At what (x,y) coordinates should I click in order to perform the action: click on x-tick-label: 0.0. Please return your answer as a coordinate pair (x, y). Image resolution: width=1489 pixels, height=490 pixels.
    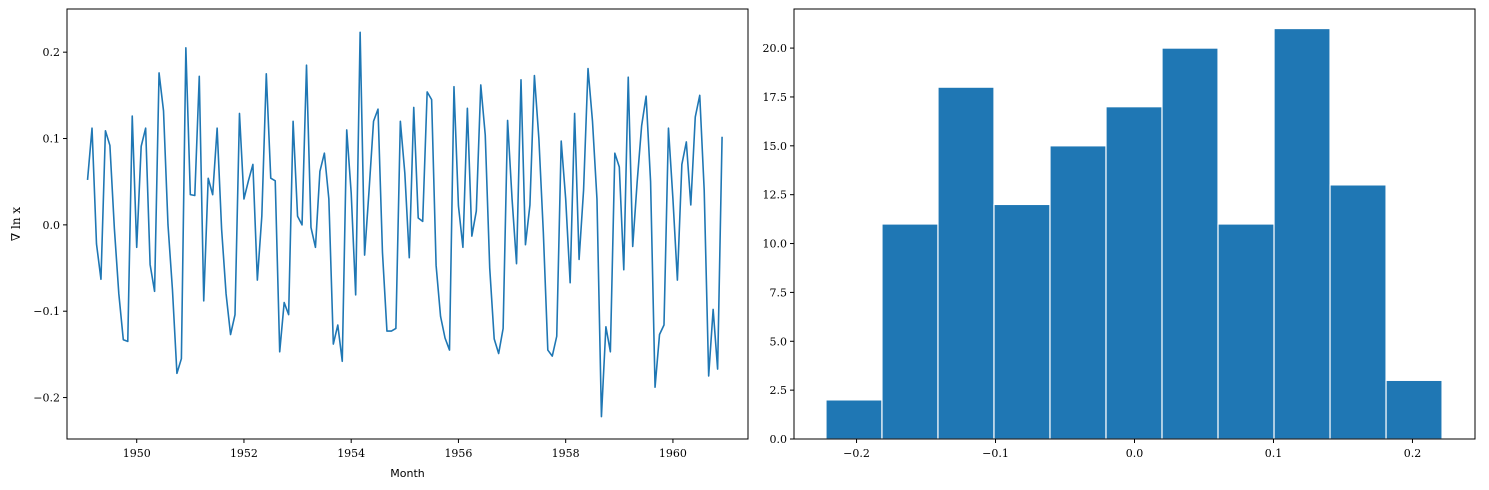
    Looking at the image, I should click on (1135, 453).